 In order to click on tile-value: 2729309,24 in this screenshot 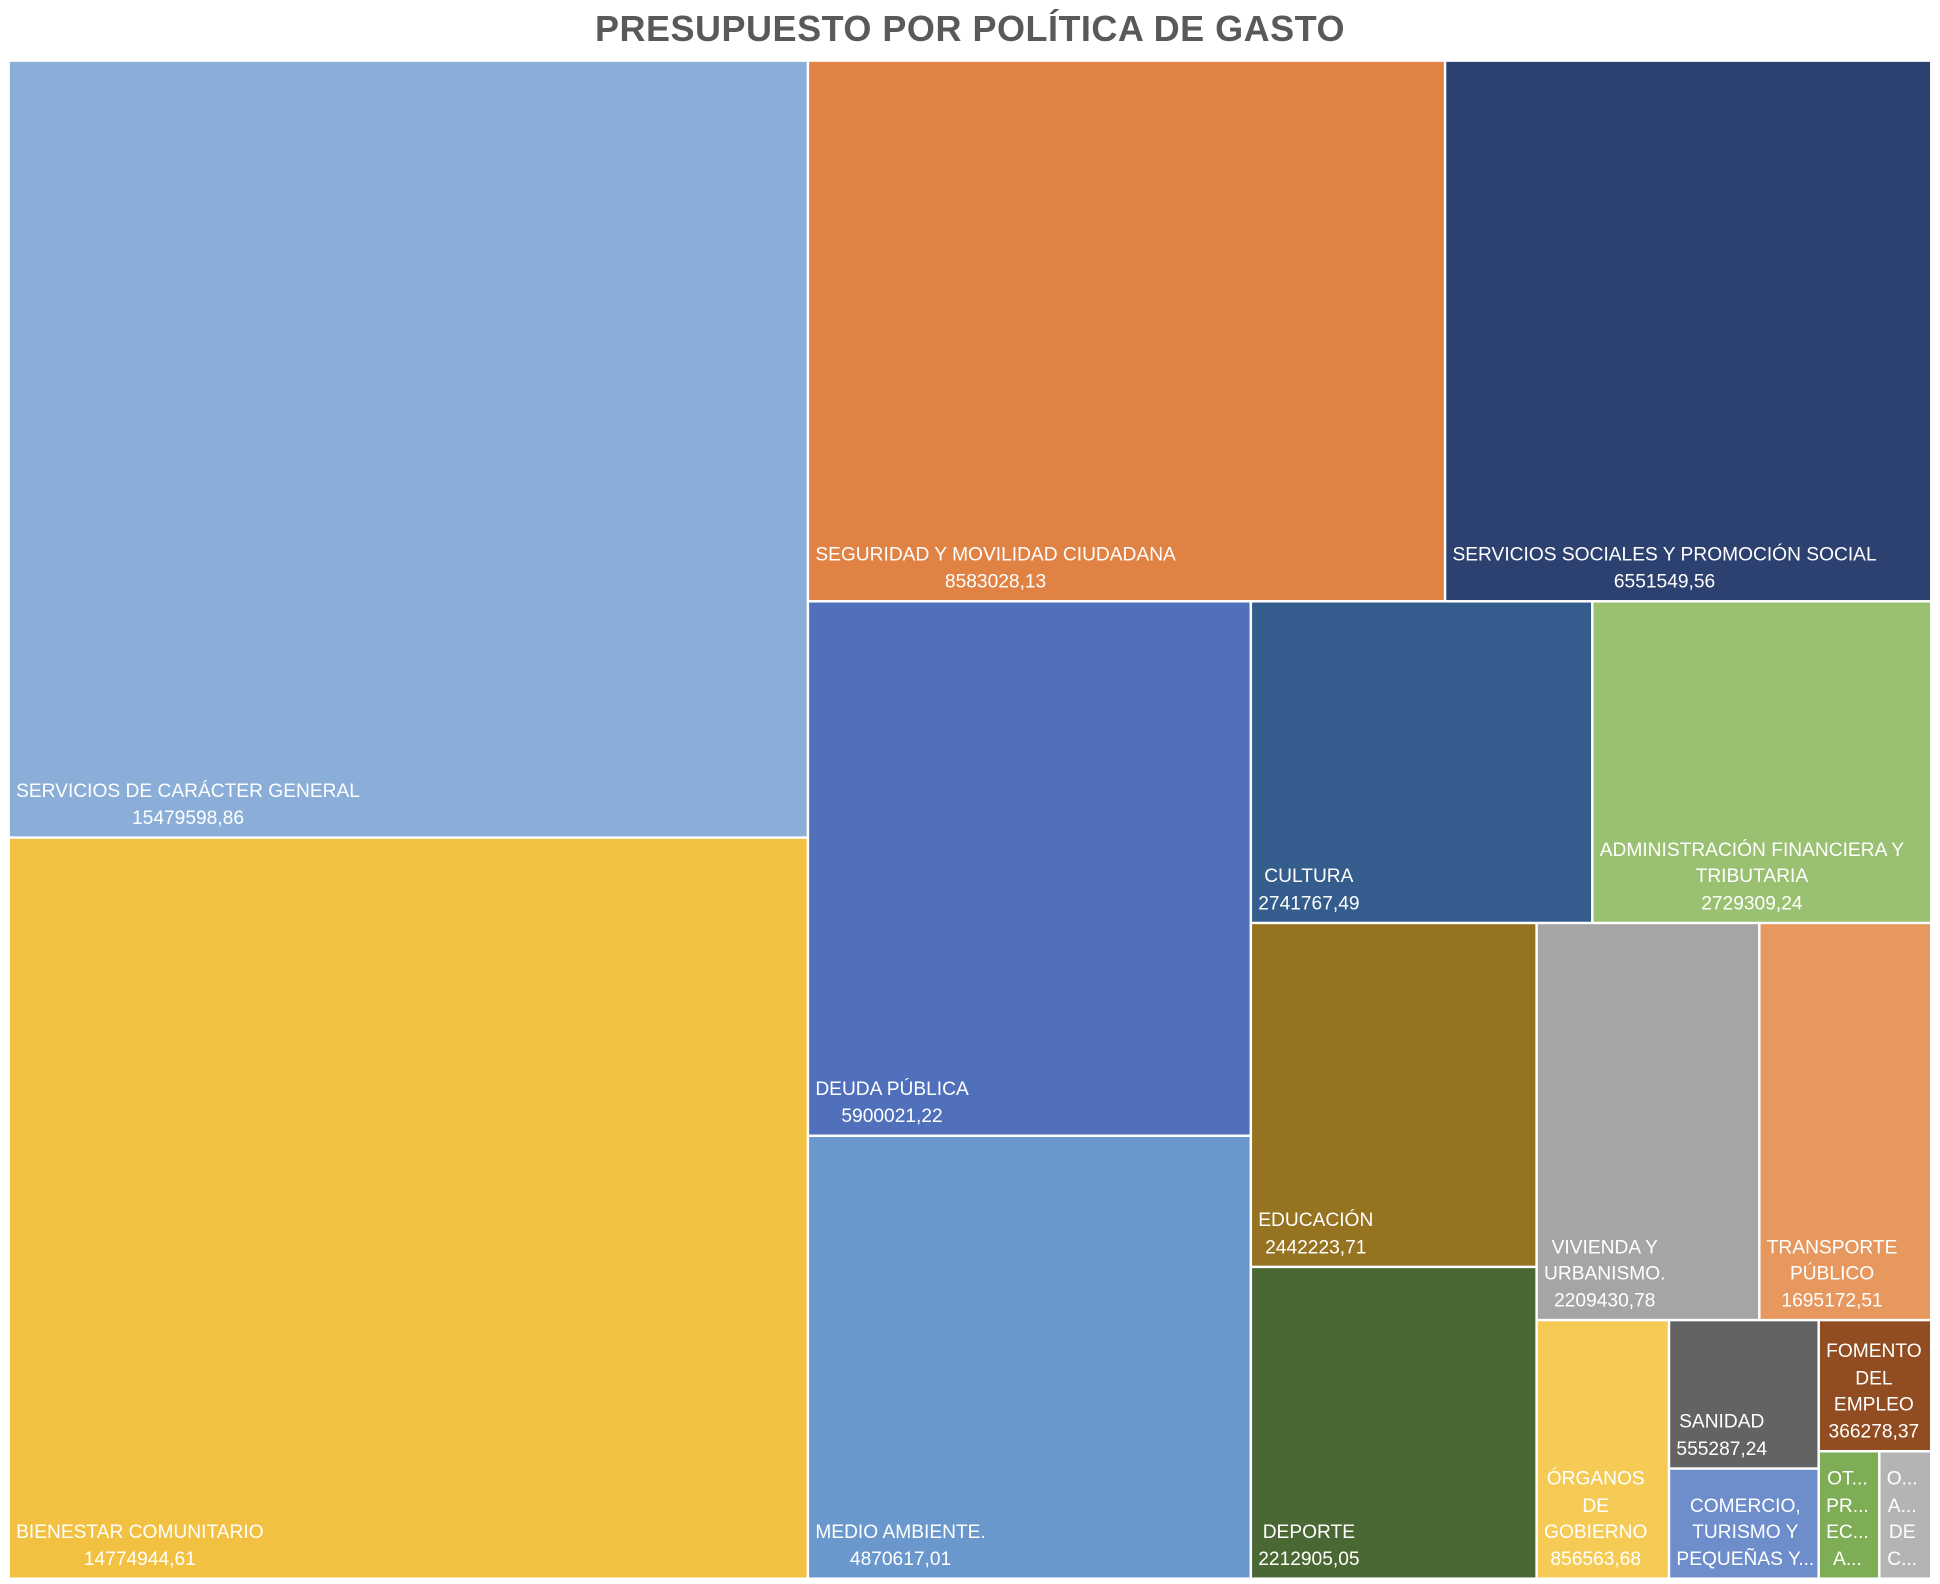, I will do `click(1752, 903)`.